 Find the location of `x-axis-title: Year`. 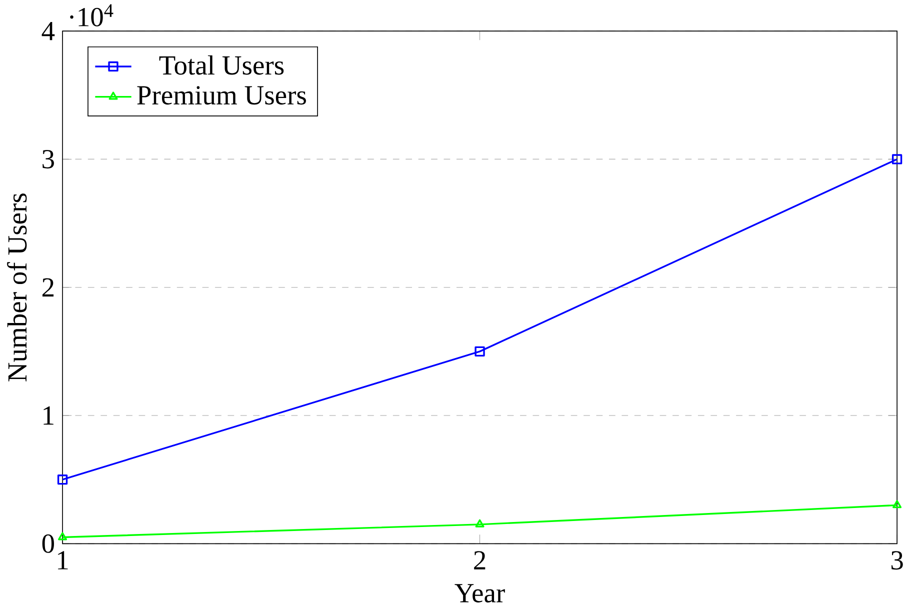

x-axis-title: Year is located at coordinates (479, 593).